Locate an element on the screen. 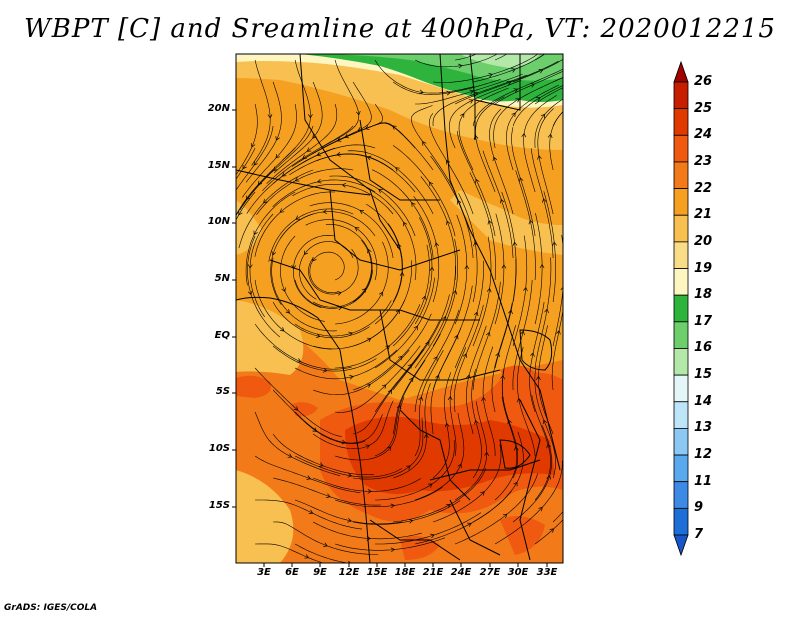  colorbar-level-label: 22 is located at coordinates (703, 188).